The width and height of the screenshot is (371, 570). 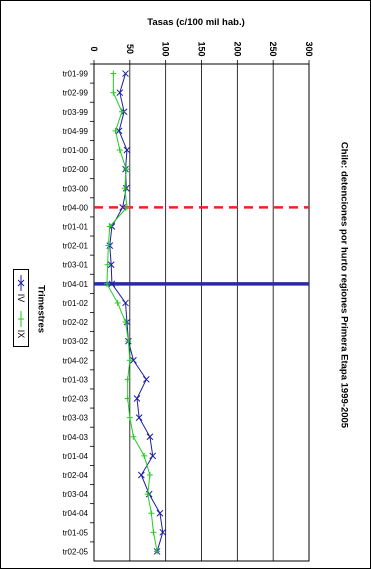 I want to click on y-axis-title: Tasas (c/100 mil hab.), so click(x=196, y=22).